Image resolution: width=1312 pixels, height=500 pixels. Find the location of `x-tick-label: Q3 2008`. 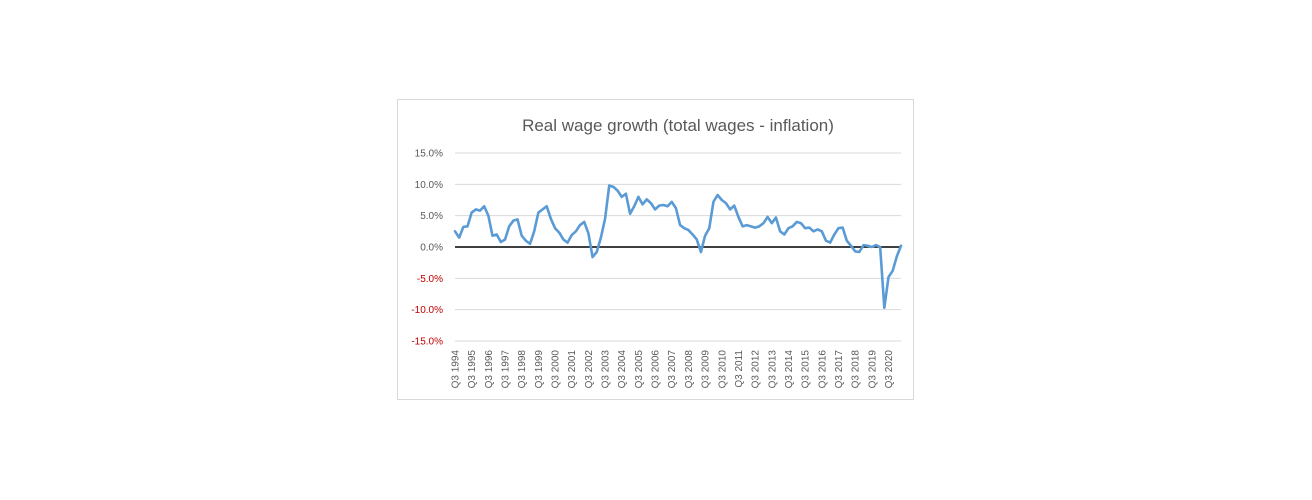

x-tick-label: Q3 2008 is located at coordinates (689, 369).